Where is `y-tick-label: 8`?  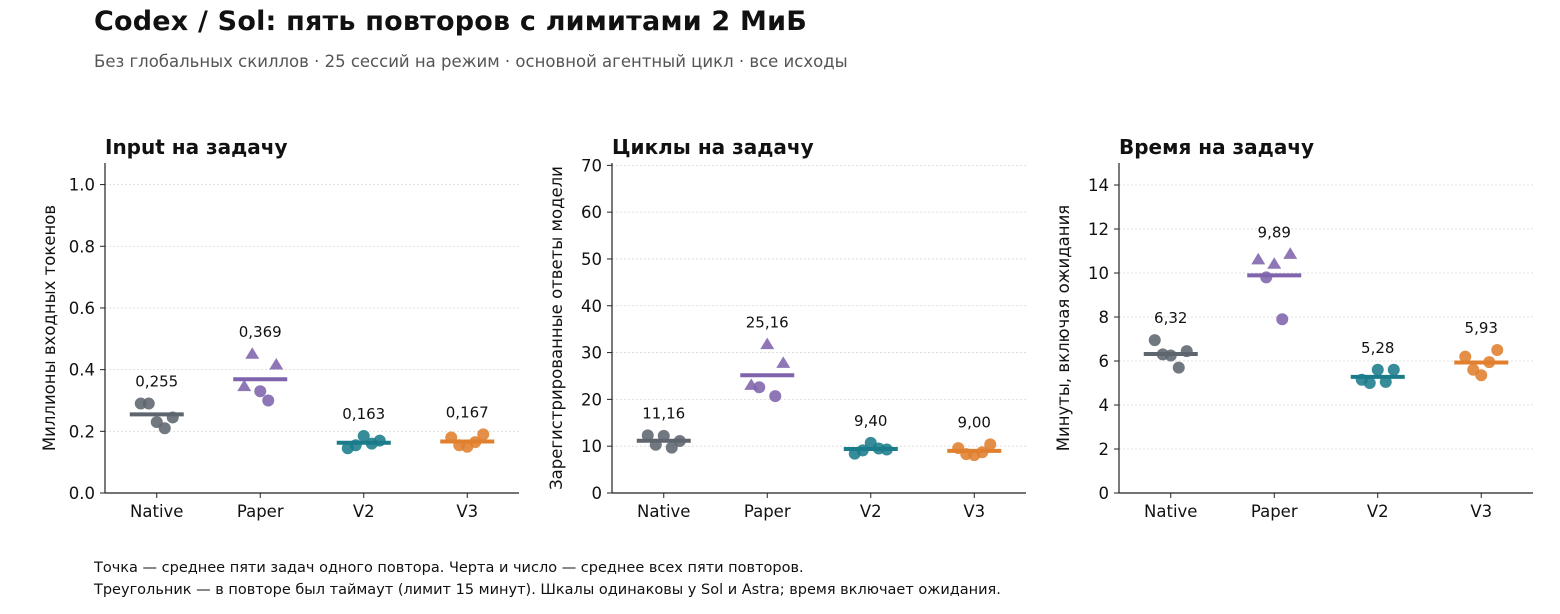 y-tick-label: 8 is located at coordinates (1104, 317).